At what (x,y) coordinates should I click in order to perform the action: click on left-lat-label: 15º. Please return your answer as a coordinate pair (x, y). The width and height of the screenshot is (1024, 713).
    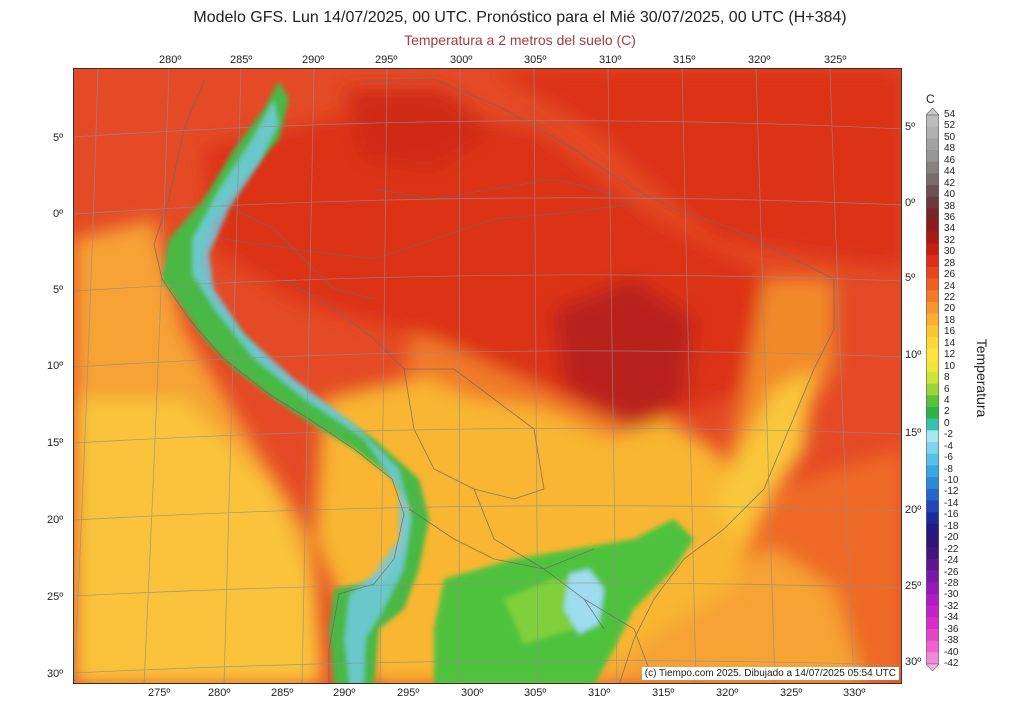
    Looking at the image, I should click on (55, 443).